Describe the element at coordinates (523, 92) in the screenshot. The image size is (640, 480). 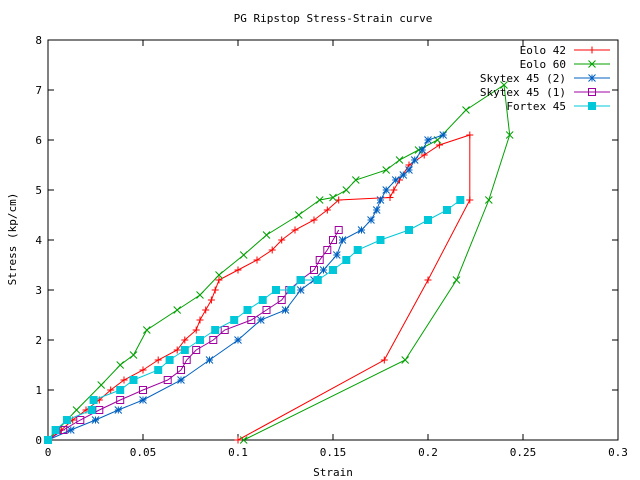
I see `legend-label: Skytex 45 (1)` at that location.